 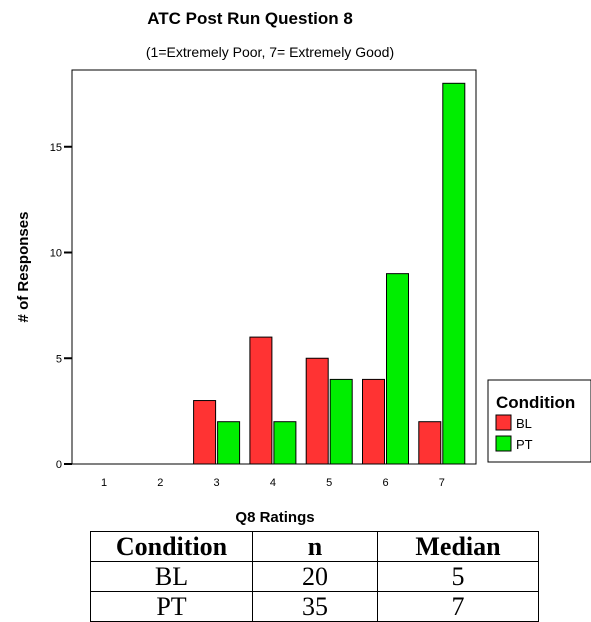 I want to click on y-tick-label: 5, so click(x=59, y=359).